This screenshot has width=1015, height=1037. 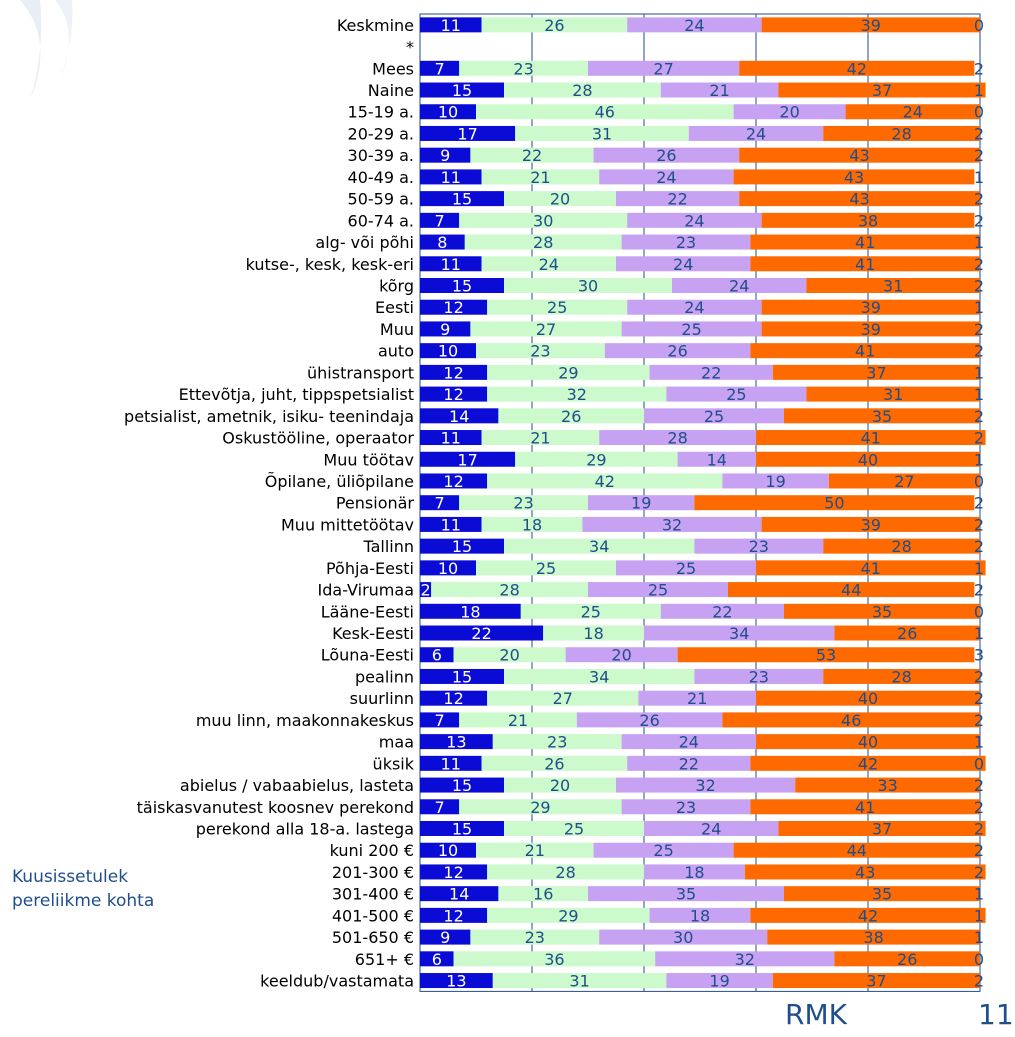 What do you see at coordinates (384, 959) in the screenshot?
I see `category-label: 651+ €` at bounding box center [384, 959].